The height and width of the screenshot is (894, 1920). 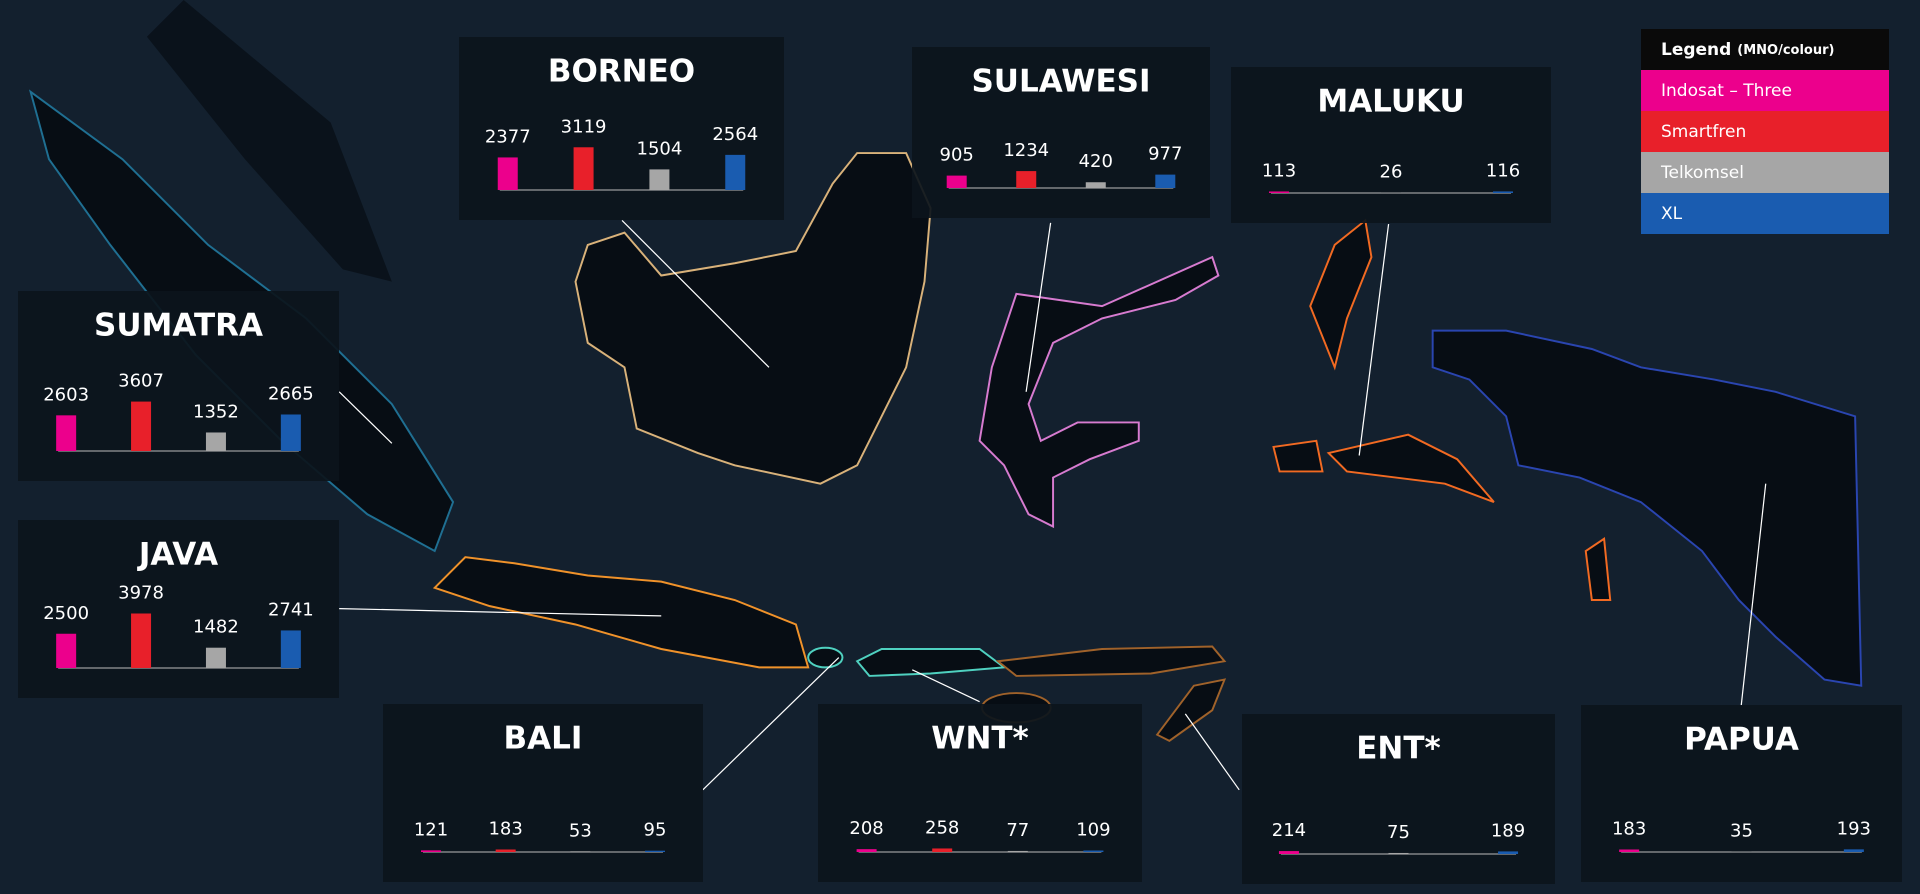 What do you see at coordinates (1647, 508) in the screenshot?
I see `island-papua` at bounding box center [1647, 508].